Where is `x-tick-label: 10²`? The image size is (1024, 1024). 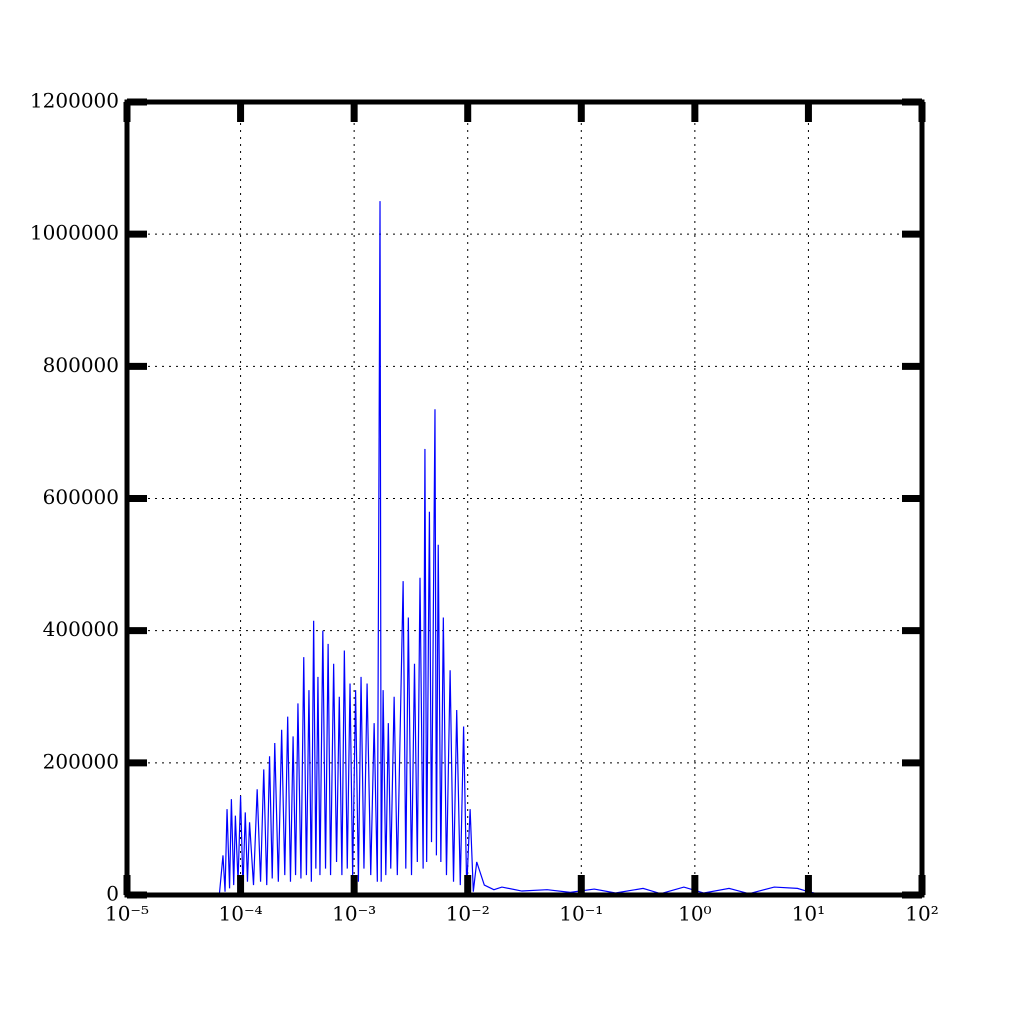 x-tick-label: 10² is located at coordinates (921, 914).